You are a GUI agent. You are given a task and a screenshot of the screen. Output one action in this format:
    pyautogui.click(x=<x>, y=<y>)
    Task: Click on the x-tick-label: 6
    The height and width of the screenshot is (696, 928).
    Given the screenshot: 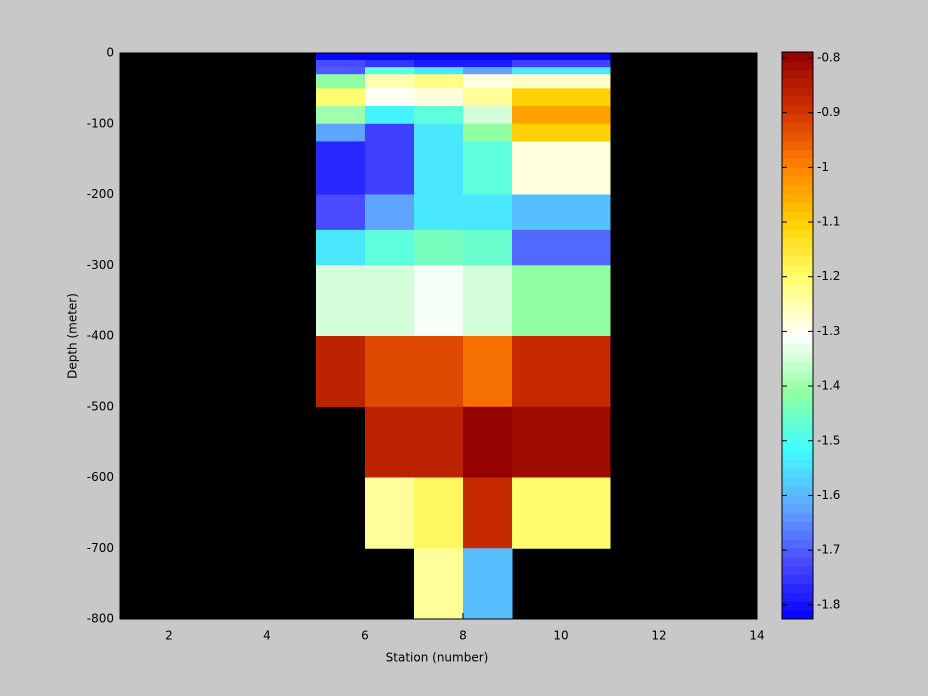 What is the action you would take?
    pyautogui.click(x=365, y=636)
    